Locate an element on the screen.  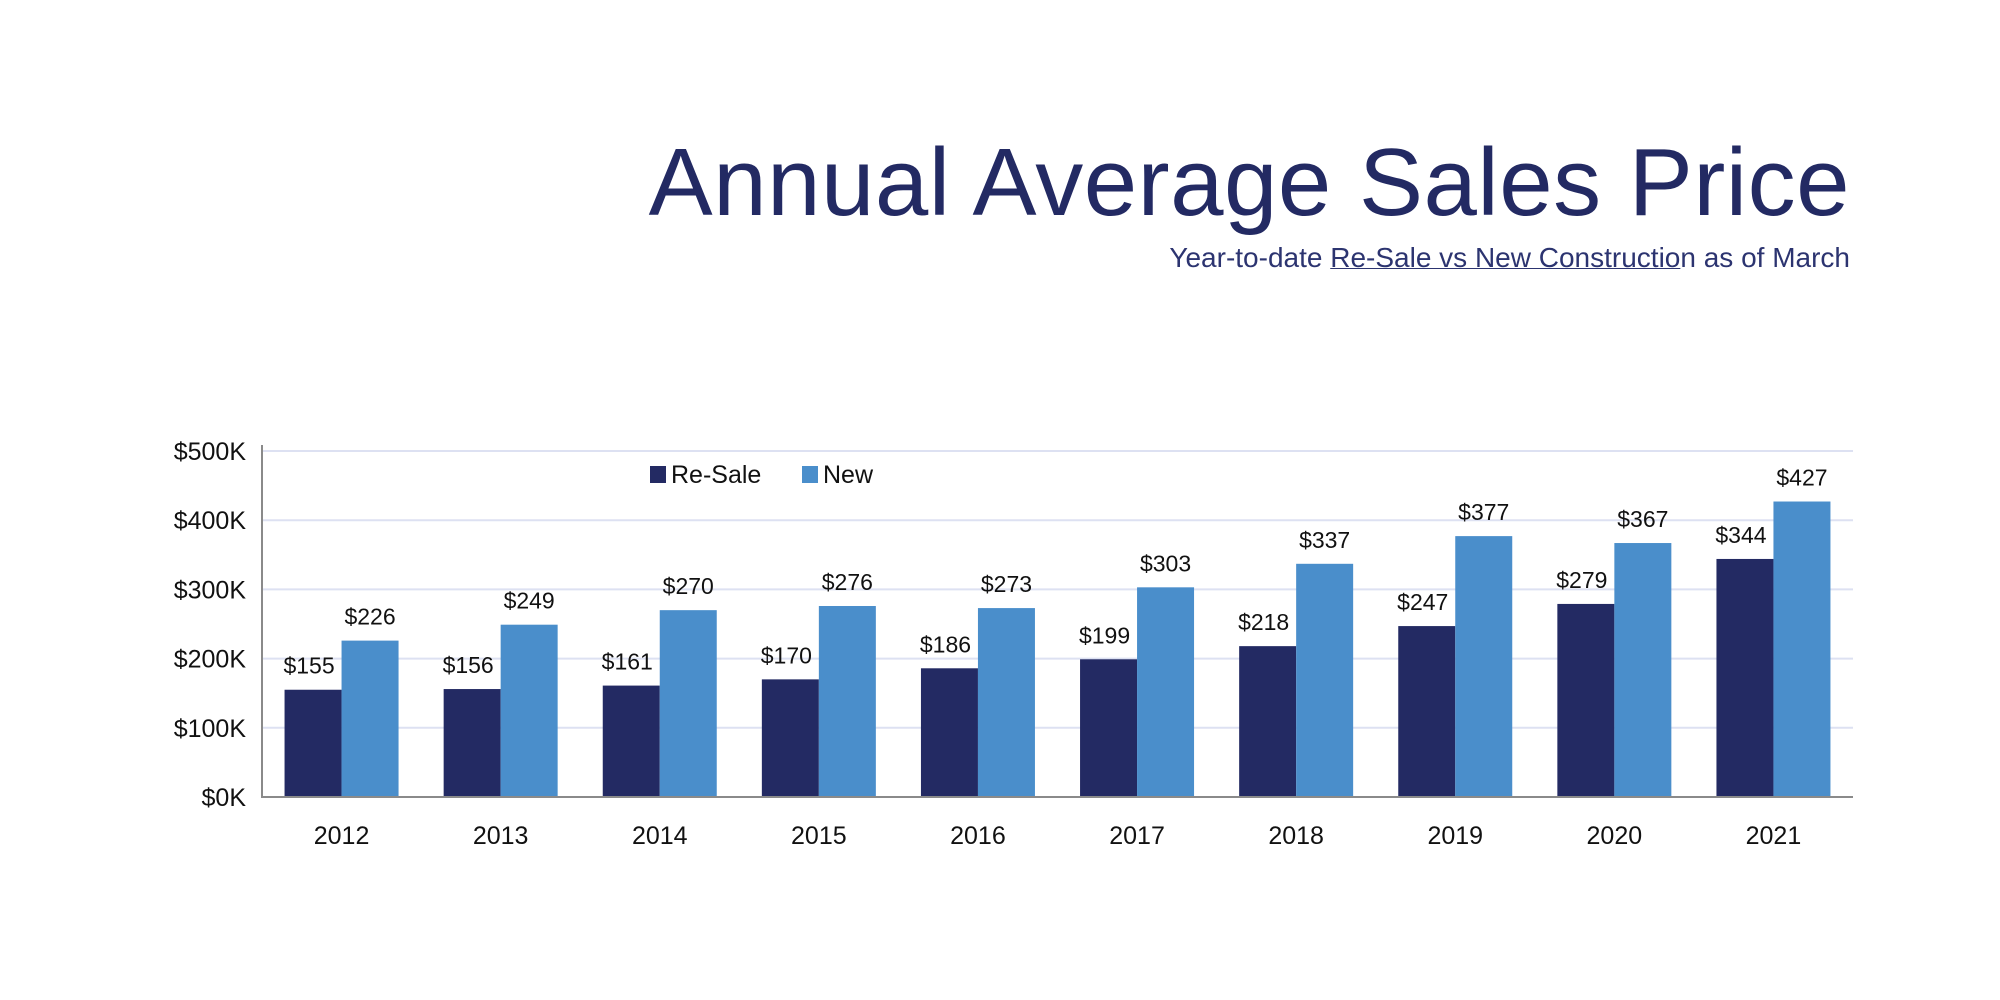
bar-re-sale-2021 is located at coordinates (1745, 677).